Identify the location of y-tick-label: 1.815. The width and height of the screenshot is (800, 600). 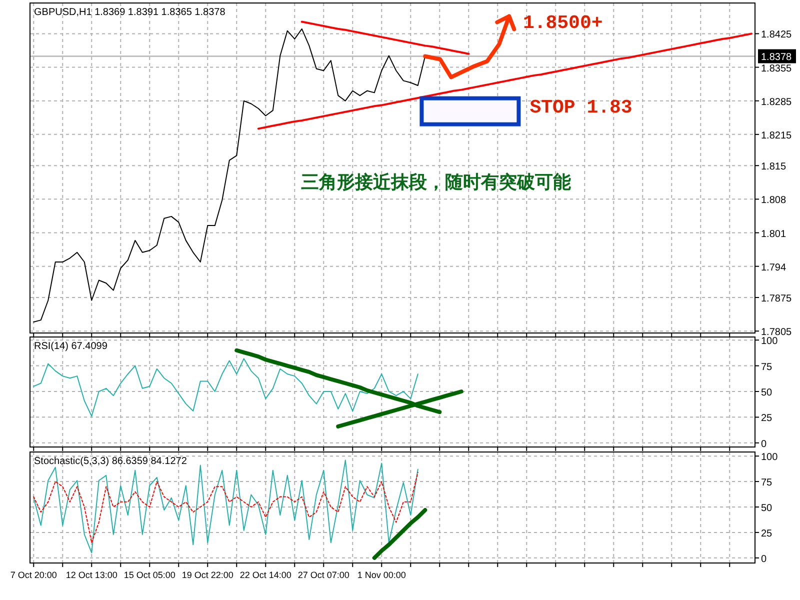
(773, 167).